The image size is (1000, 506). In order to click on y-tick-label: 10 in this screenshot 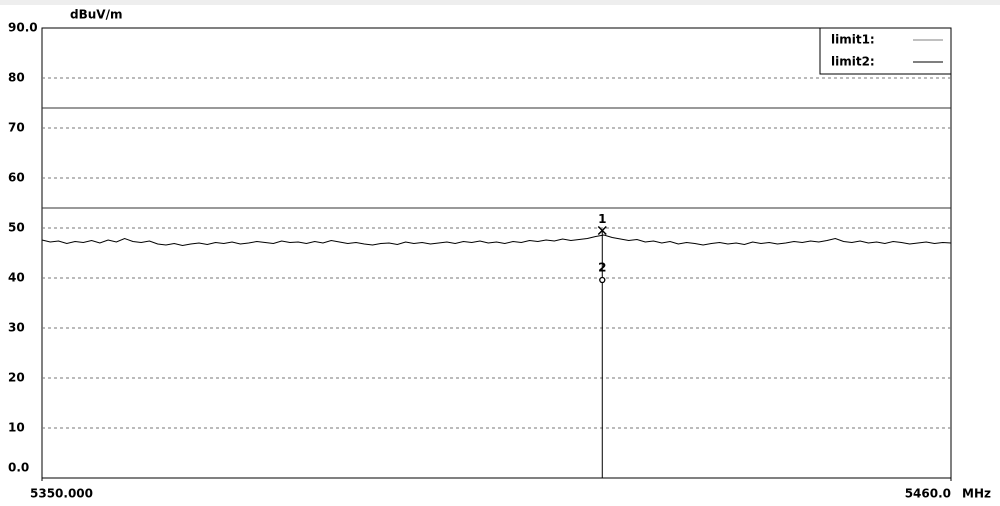, I will do `click(16, 428)`.